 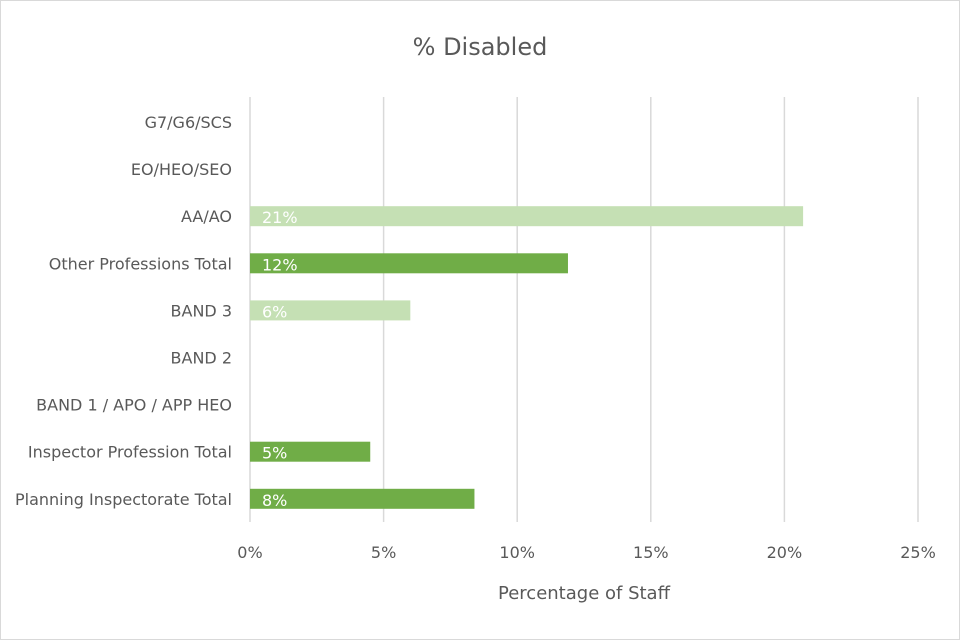 I want to click on category-label: Other Professions Total, so click(x=140, y=263).